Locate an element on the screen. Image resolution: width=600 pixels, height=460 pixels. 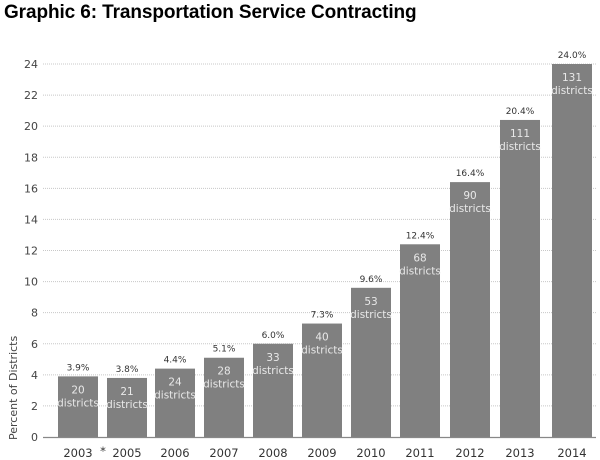
data-label-count: 131 is located at coordinates (572, 78).